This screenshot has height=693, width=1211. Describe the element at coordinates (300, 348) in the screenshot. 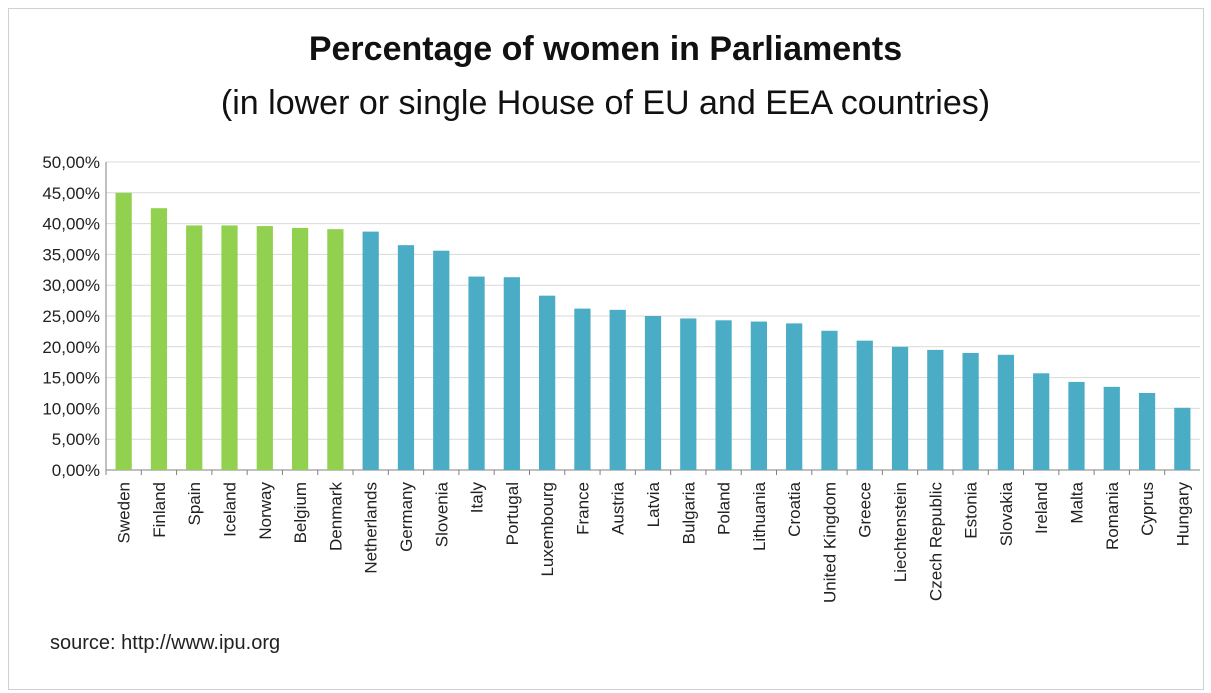

I see `bar-belgium` at that location.